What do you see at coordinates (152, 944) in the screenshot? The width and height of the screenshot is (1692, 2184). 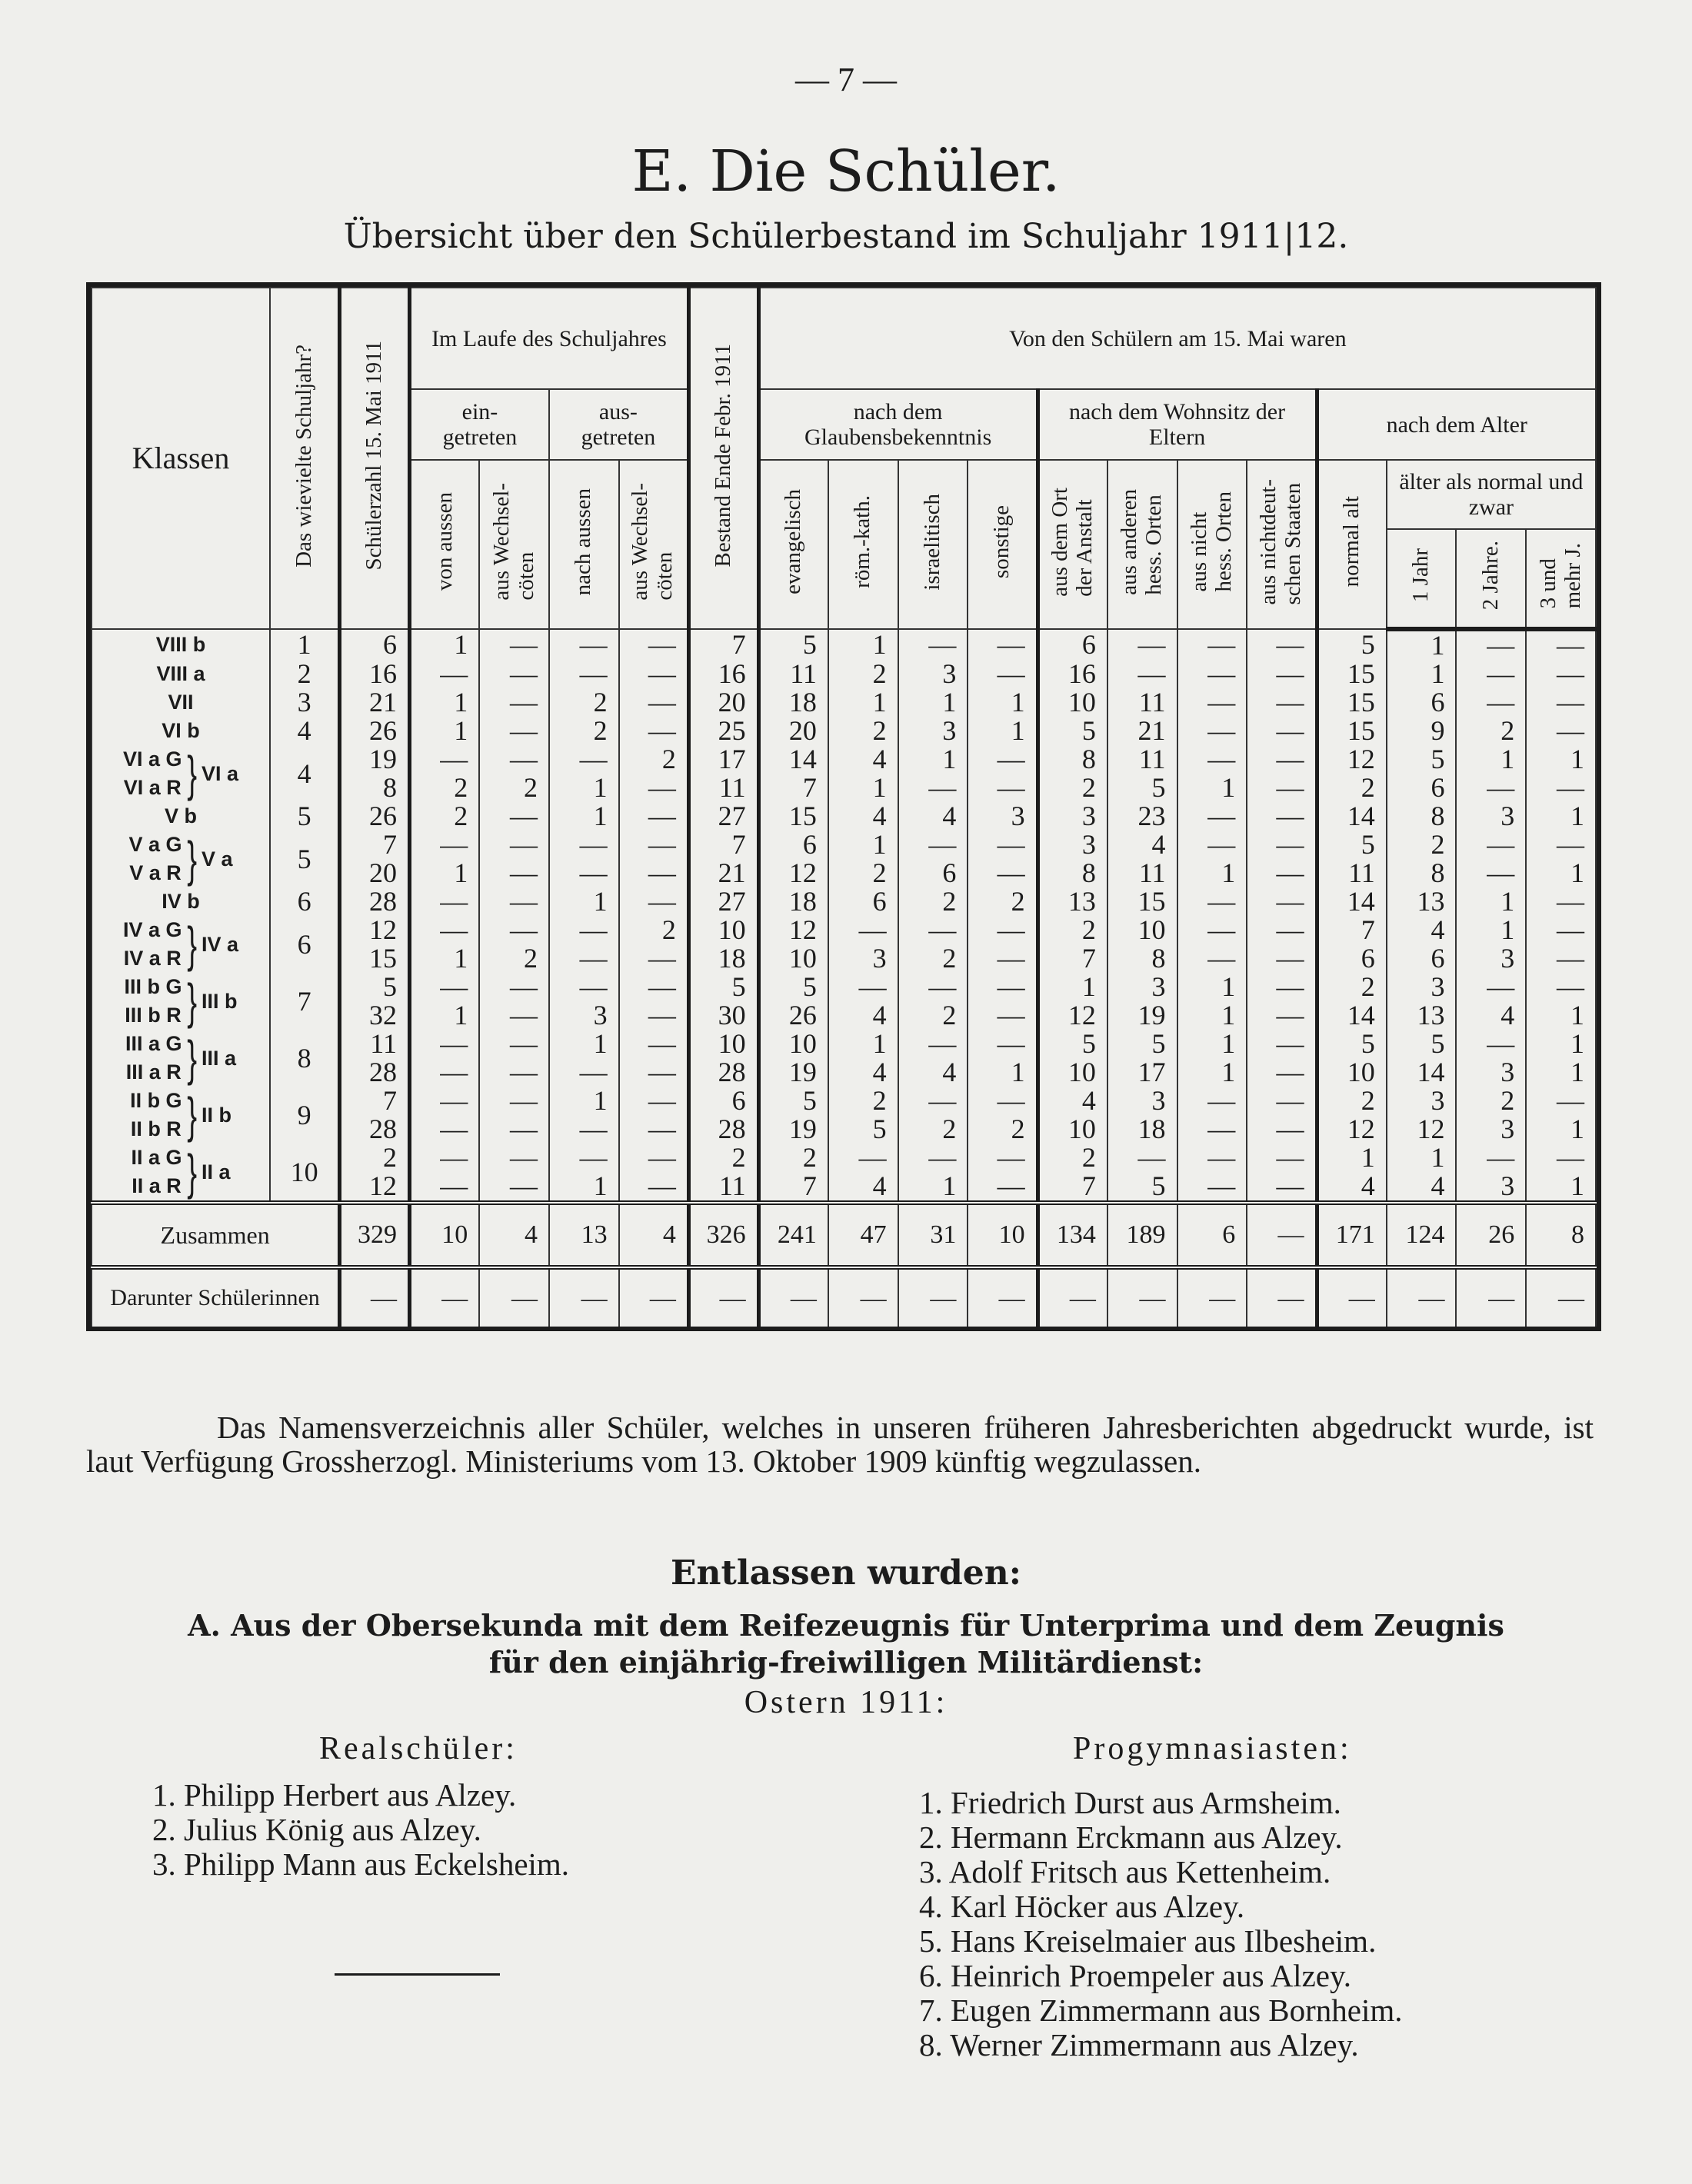 I see `class-names: IV a G IV a R` at bounding box center [152, 944].